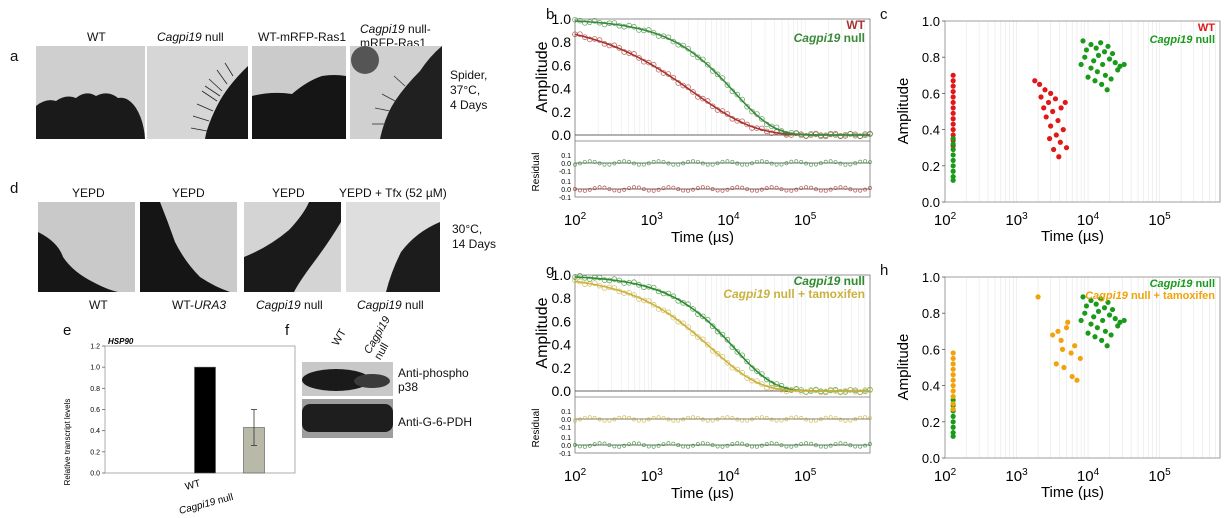 Image resolution: width=1232 pixels, height=518 pixels. I want to click on colony-image-wt-yepd, so click(86, 247).